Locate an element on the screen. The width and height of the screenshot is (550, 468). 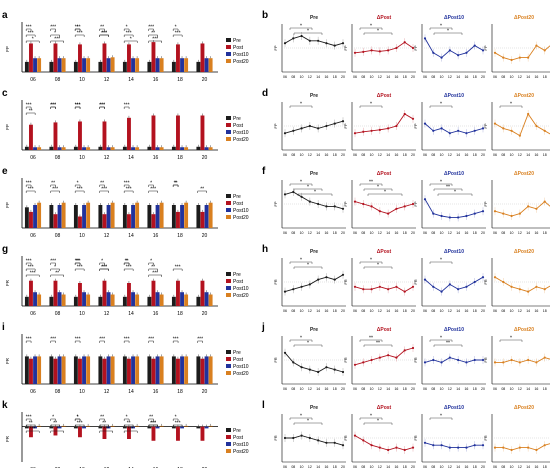
subplot-title: ΔPost20 is located at coordinates (524, 18).